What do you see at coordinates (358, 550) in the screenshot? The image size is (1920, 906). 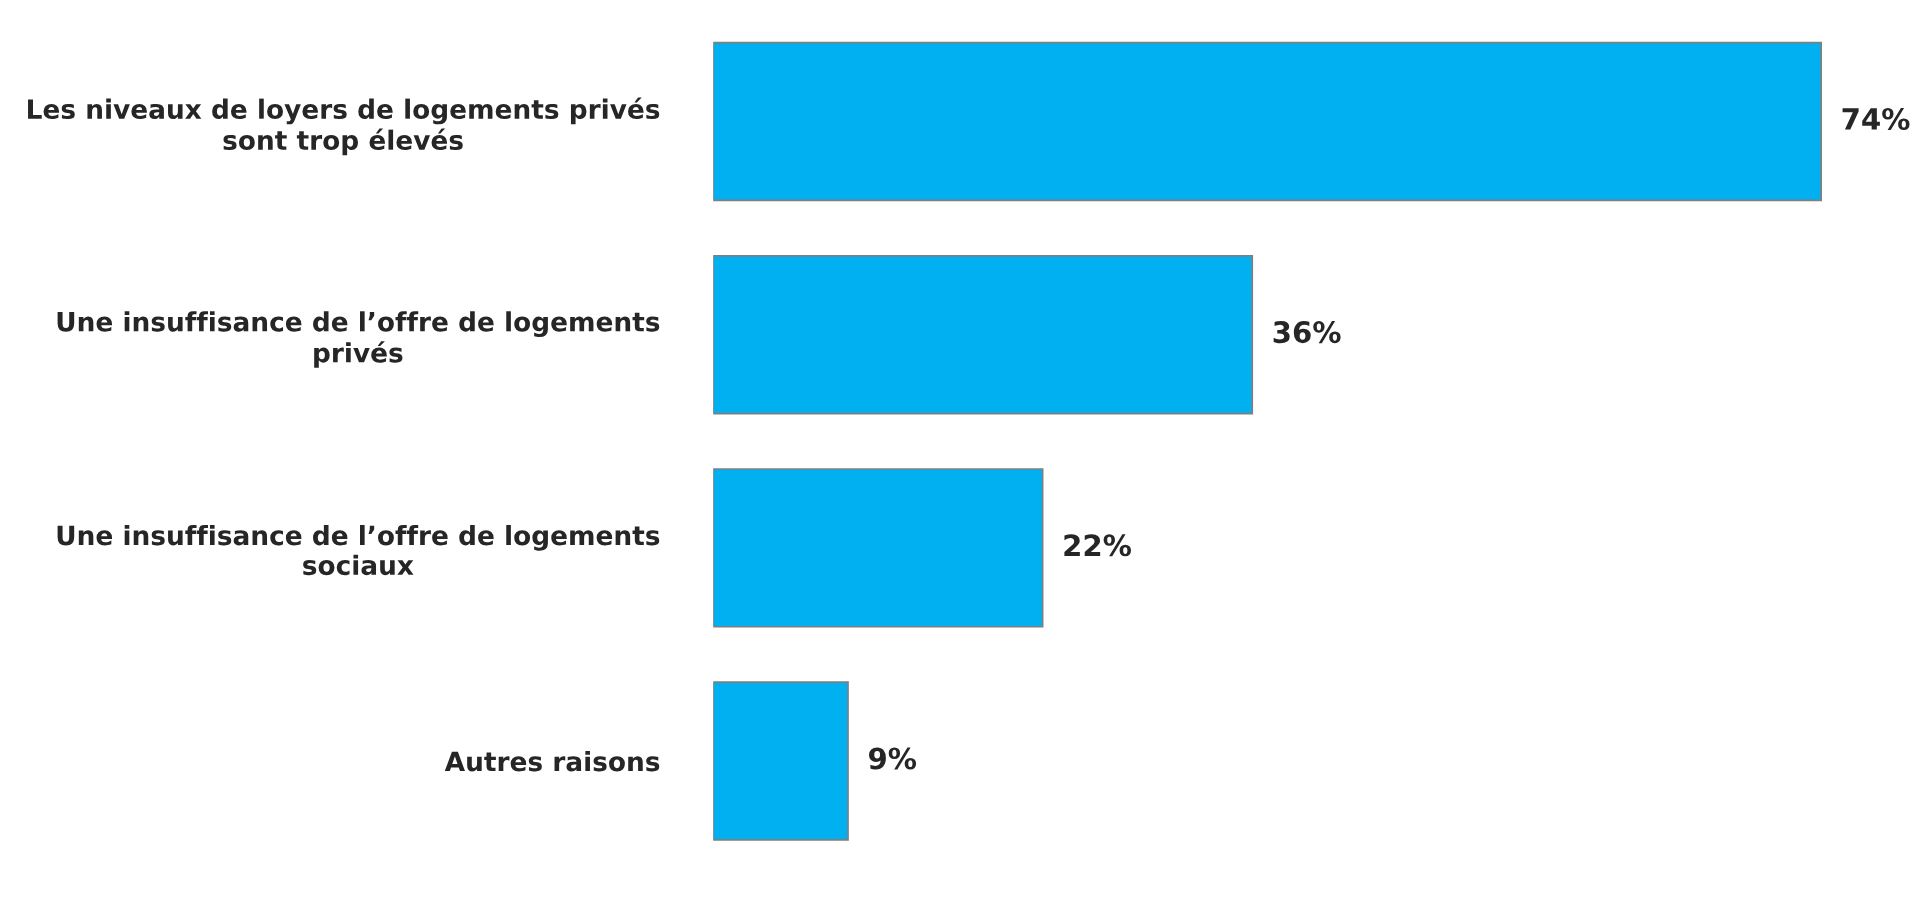 I see `y-tick-label: Une insuffisance de l’offre de logements sociaux` at bounding box center [358, 550].